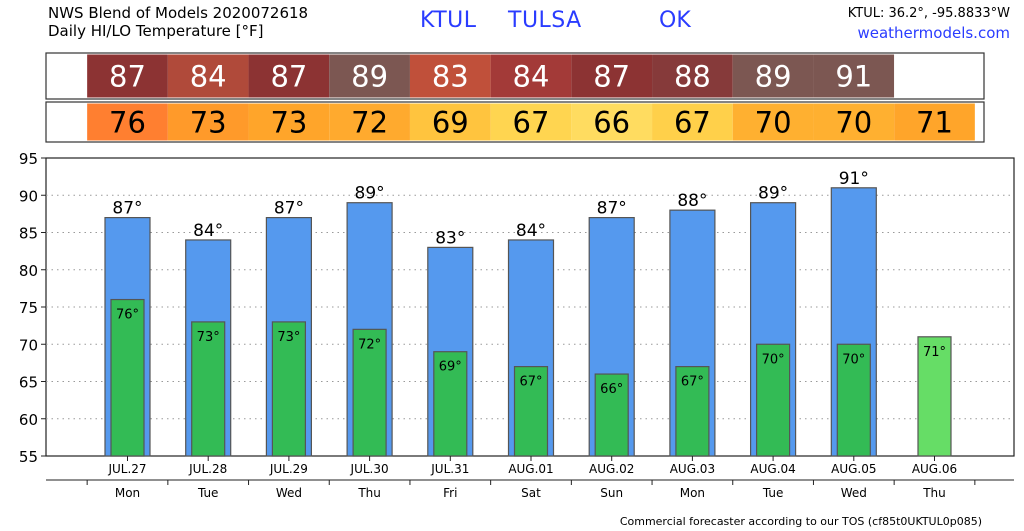 This screenshot has height=531, width=1024. Describe the element at coordinates (853, 469) in the screenshot. I see `x-date-label: AUG.05` at that location.